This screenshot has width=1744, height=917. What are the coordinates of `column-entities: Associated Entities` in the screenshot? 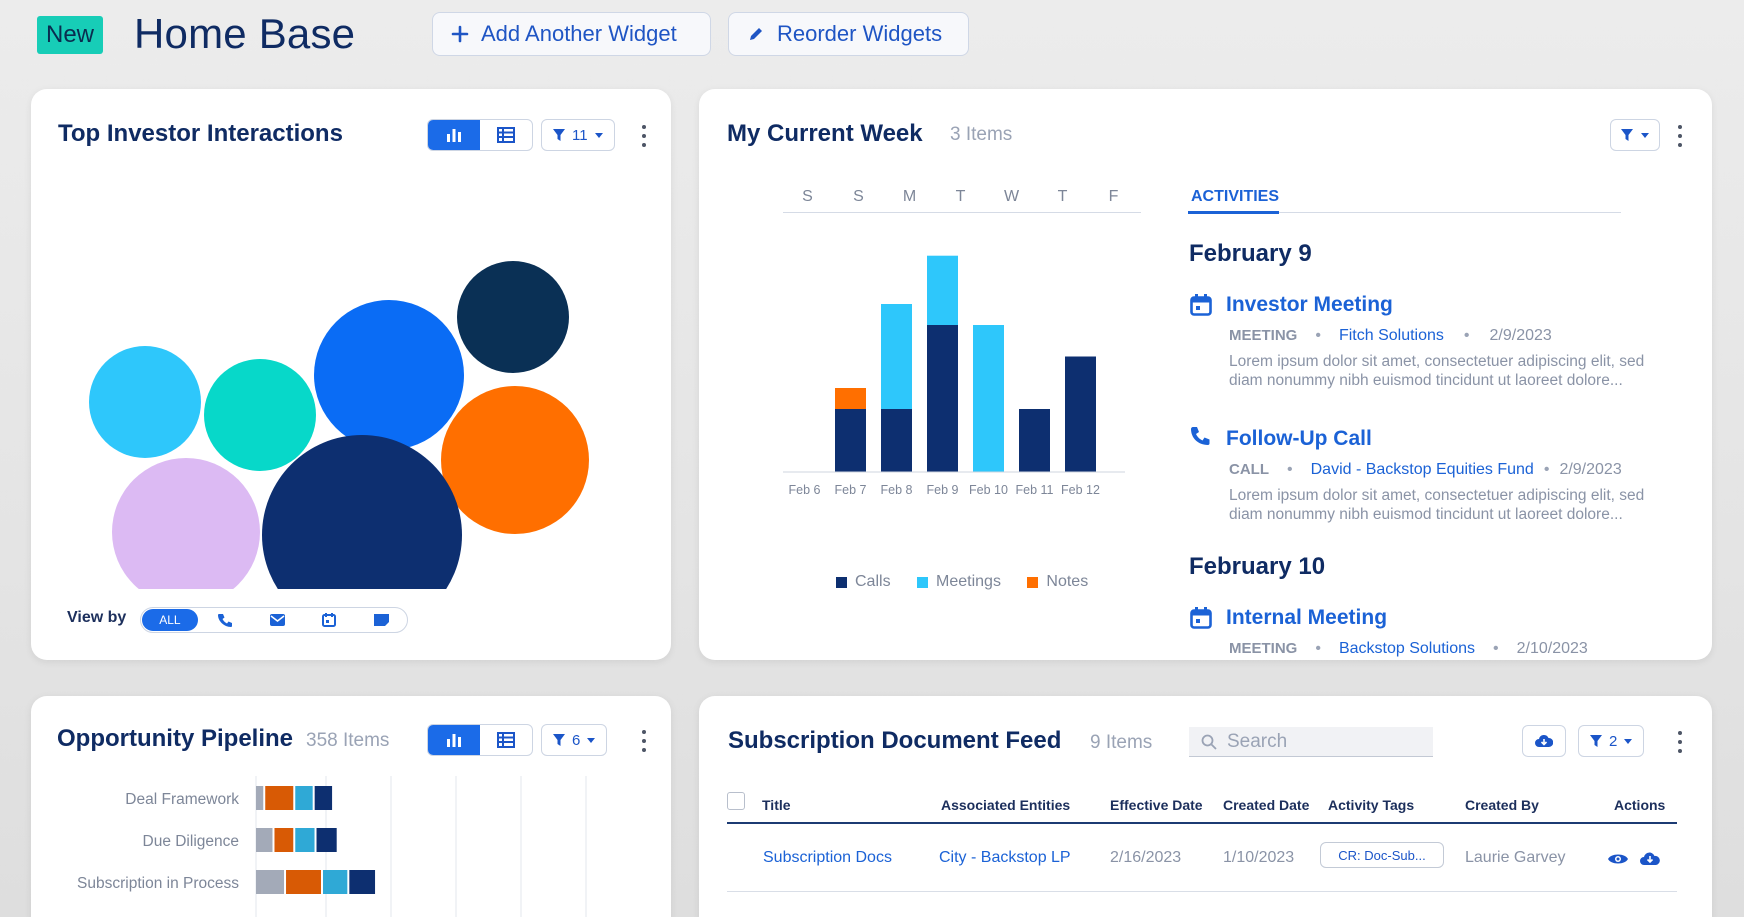 It's located at (1006, 805).